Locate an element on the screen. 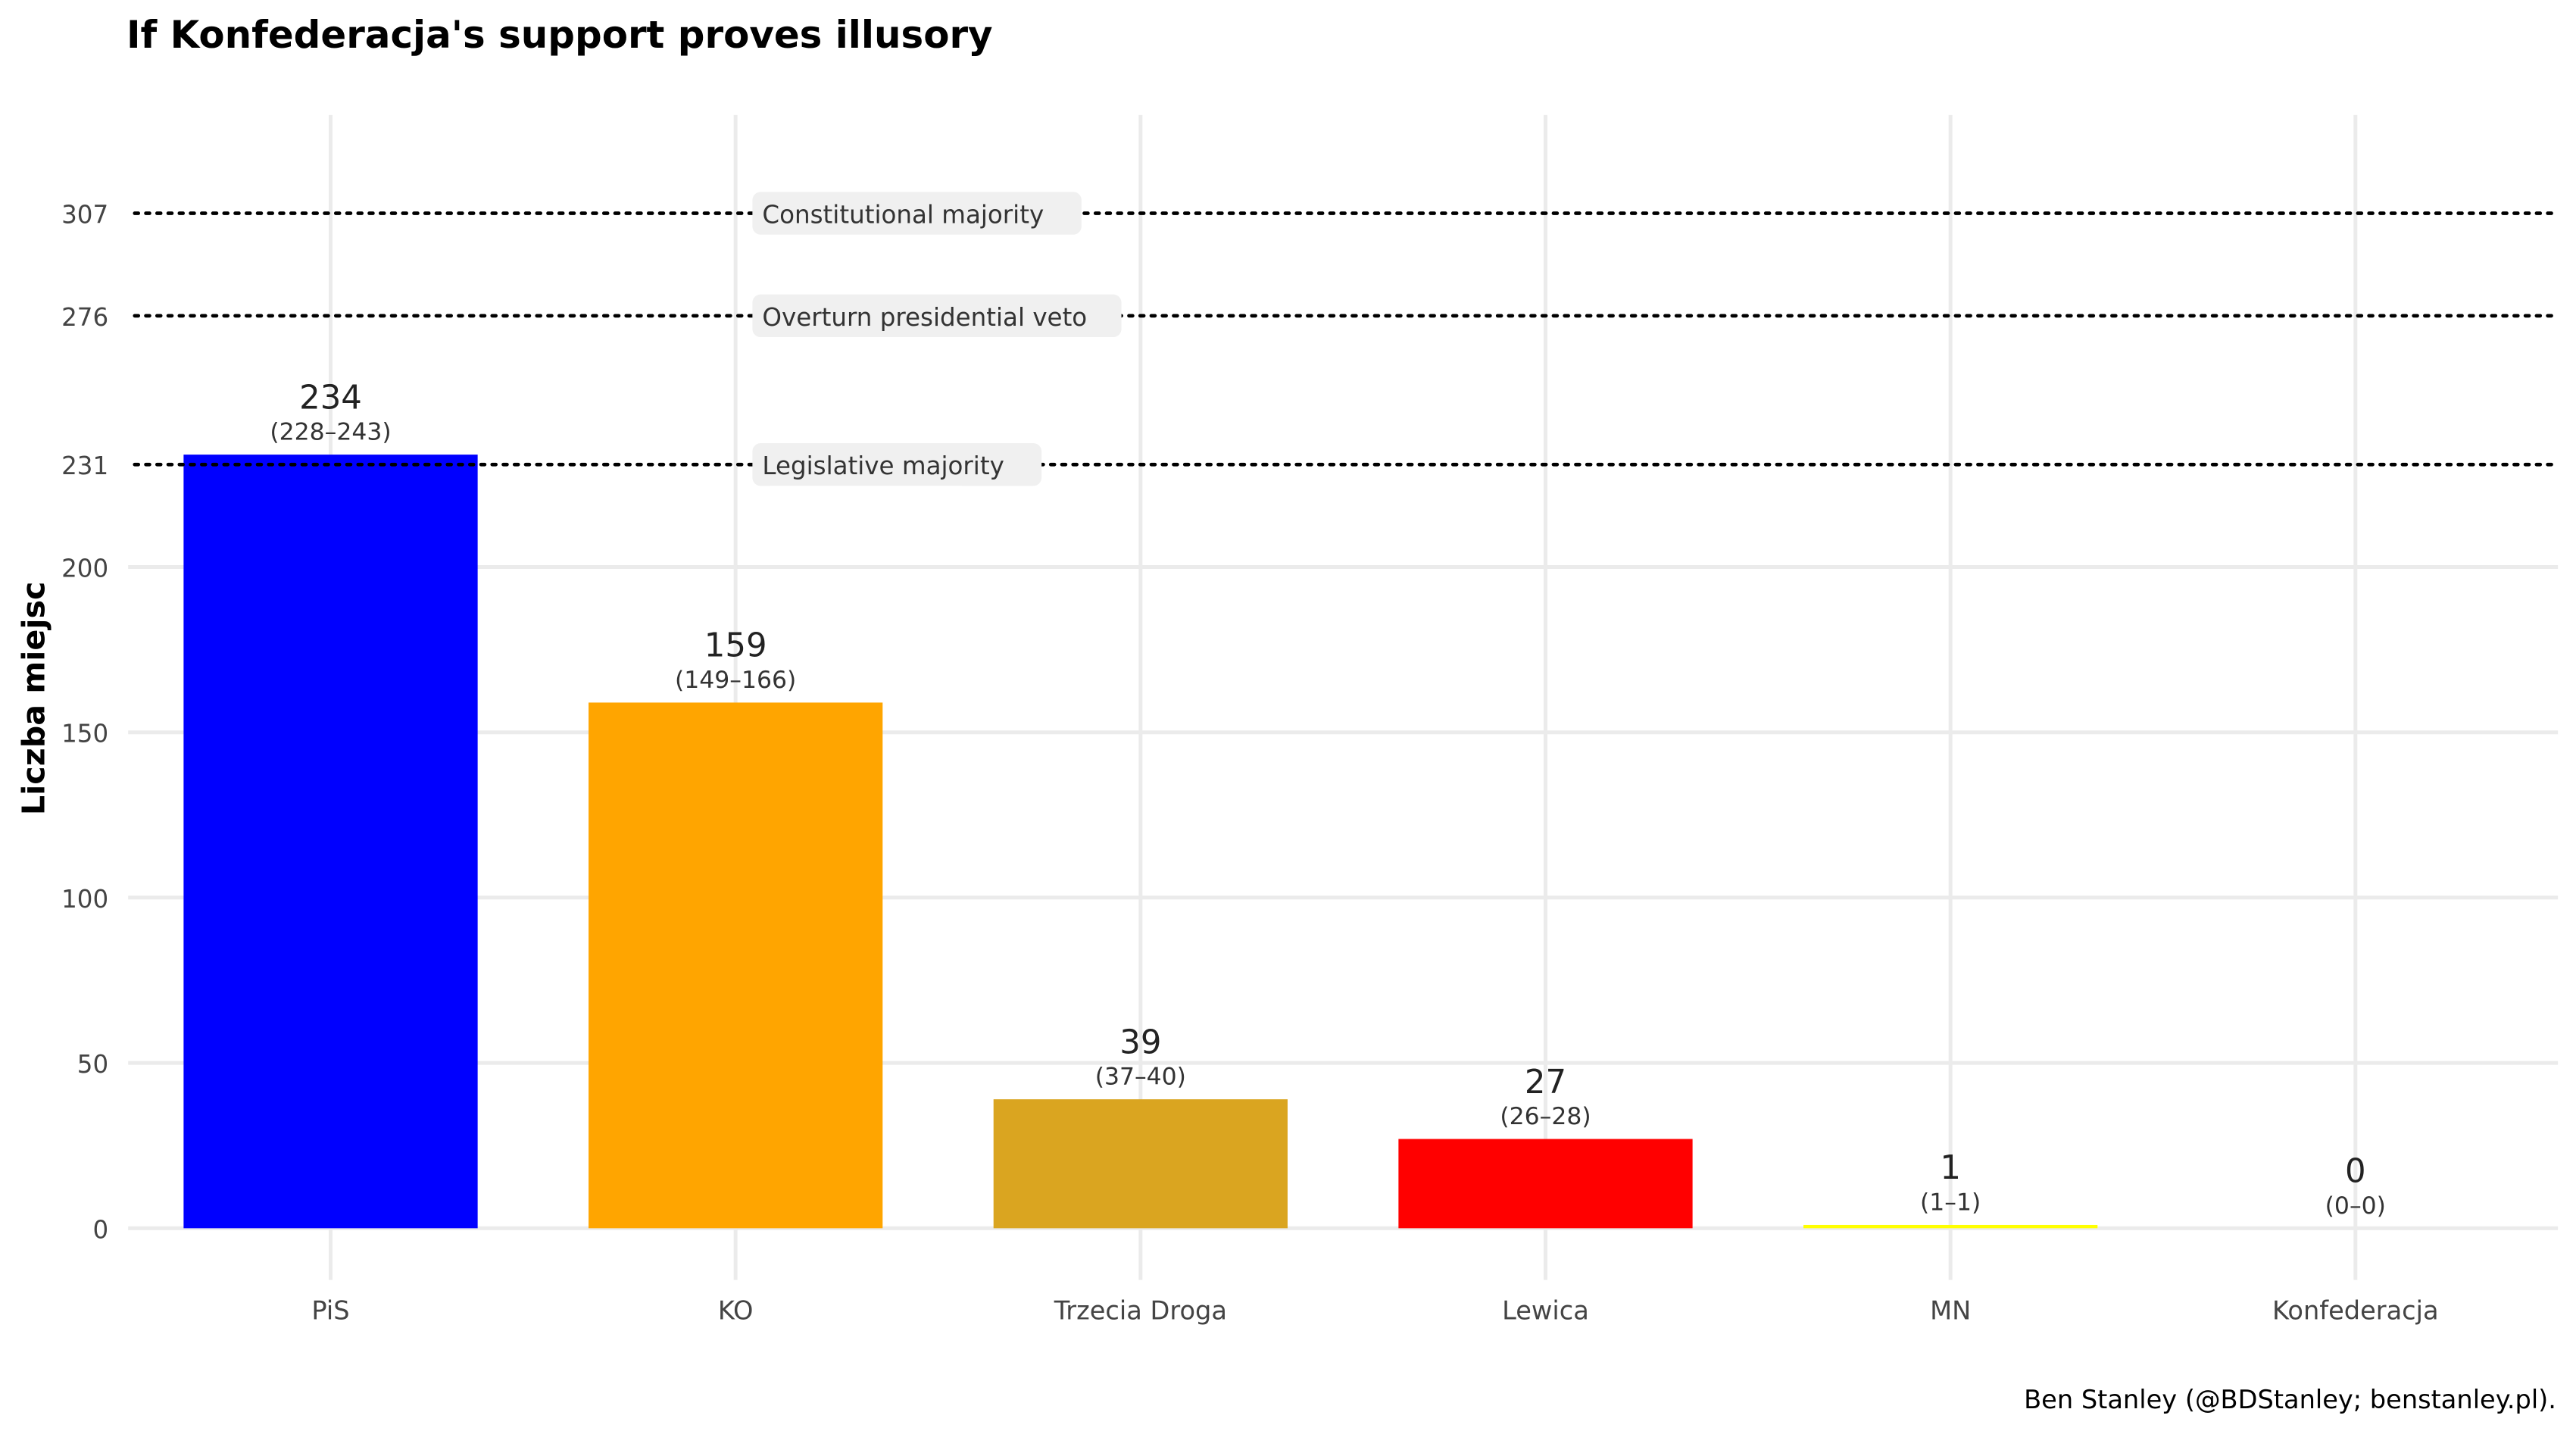 The height and width of the screenshot is (1431, 2576). reference-label: Constitutional majority is located at coordinates (903, 216).